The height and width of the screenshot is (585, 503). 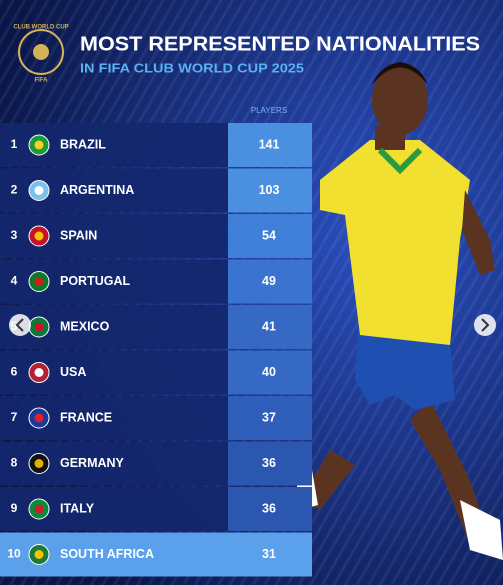 What do you see at coordinates (97, 190) in the screenshot?
I see `country: ARGENTINA` at bounding box center [97, 190].